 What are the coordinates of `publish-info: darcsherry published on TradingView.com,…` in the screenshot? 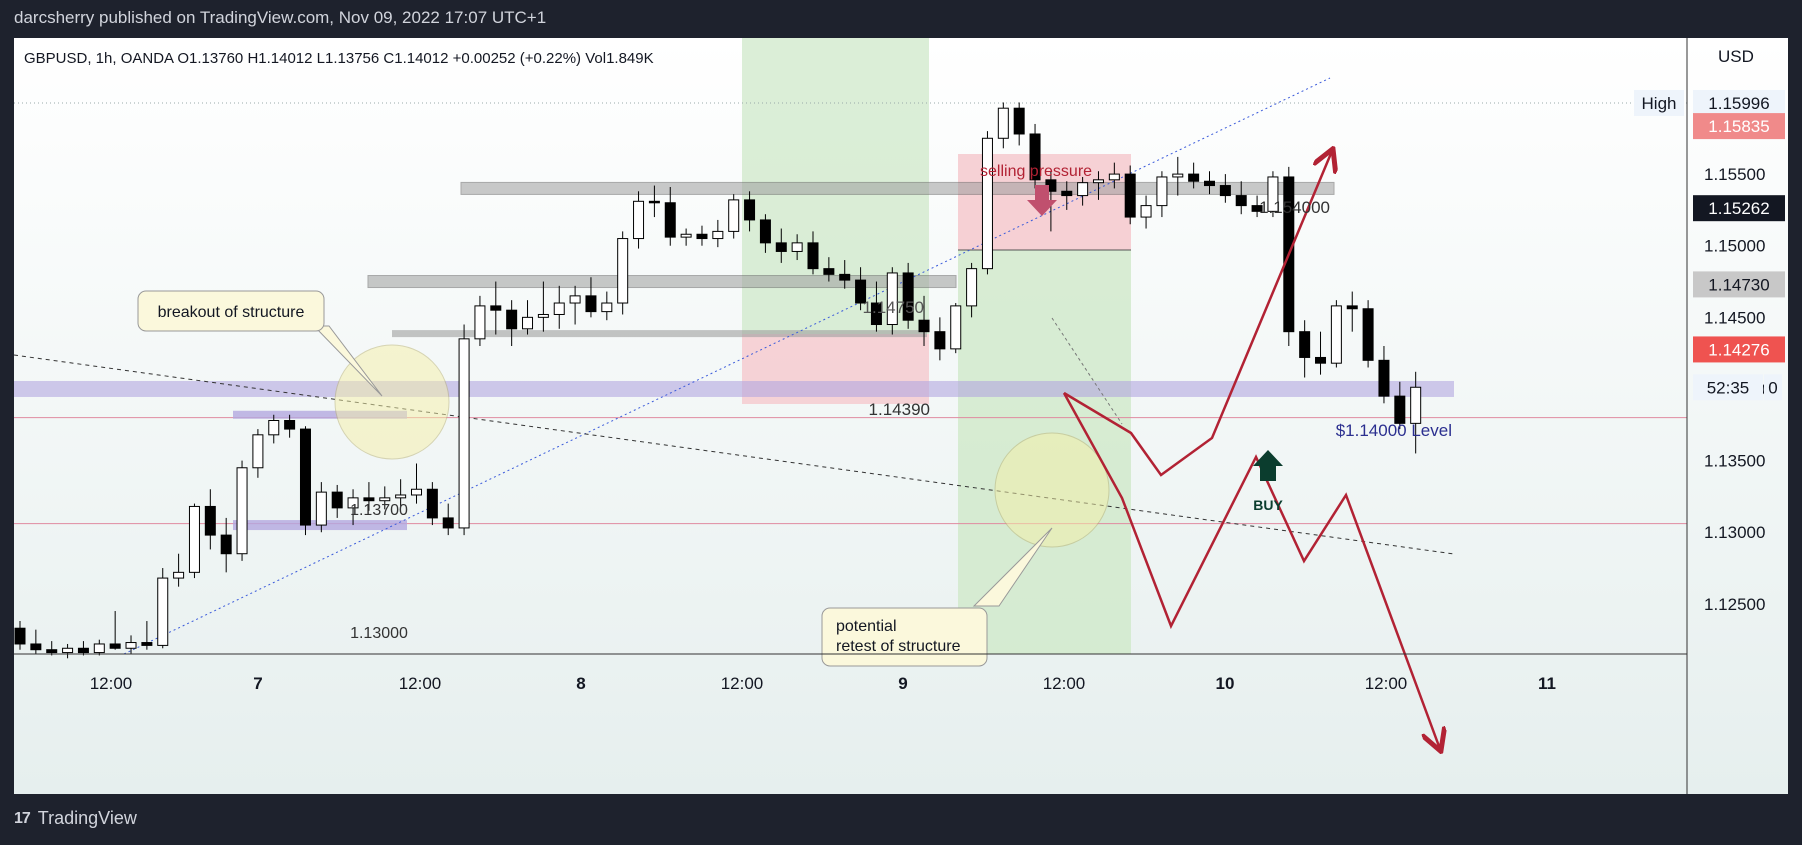 It's located at (280, 17).